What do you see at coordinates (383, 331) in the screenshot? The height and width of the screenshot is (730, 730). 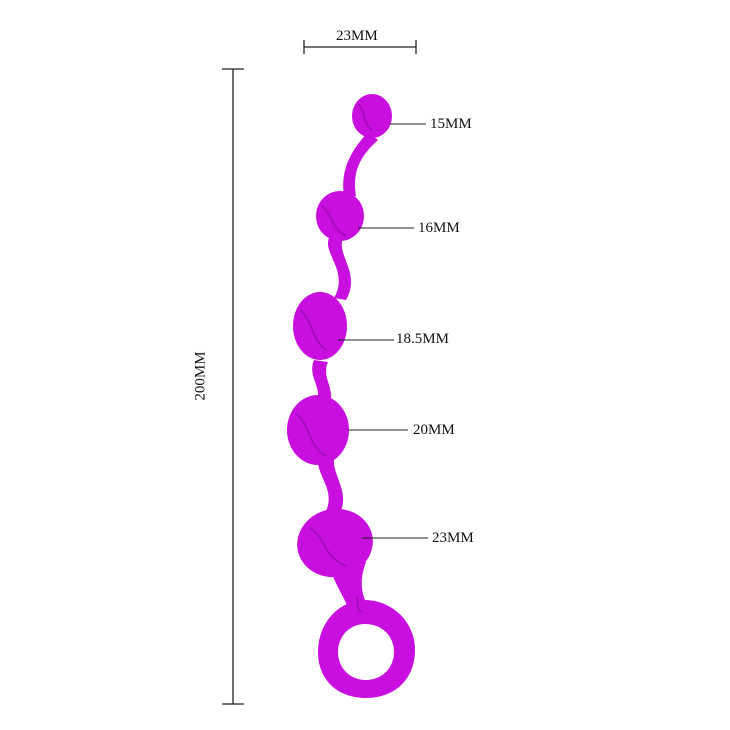 I see `leader-lines` at bounding box center [383, 331].